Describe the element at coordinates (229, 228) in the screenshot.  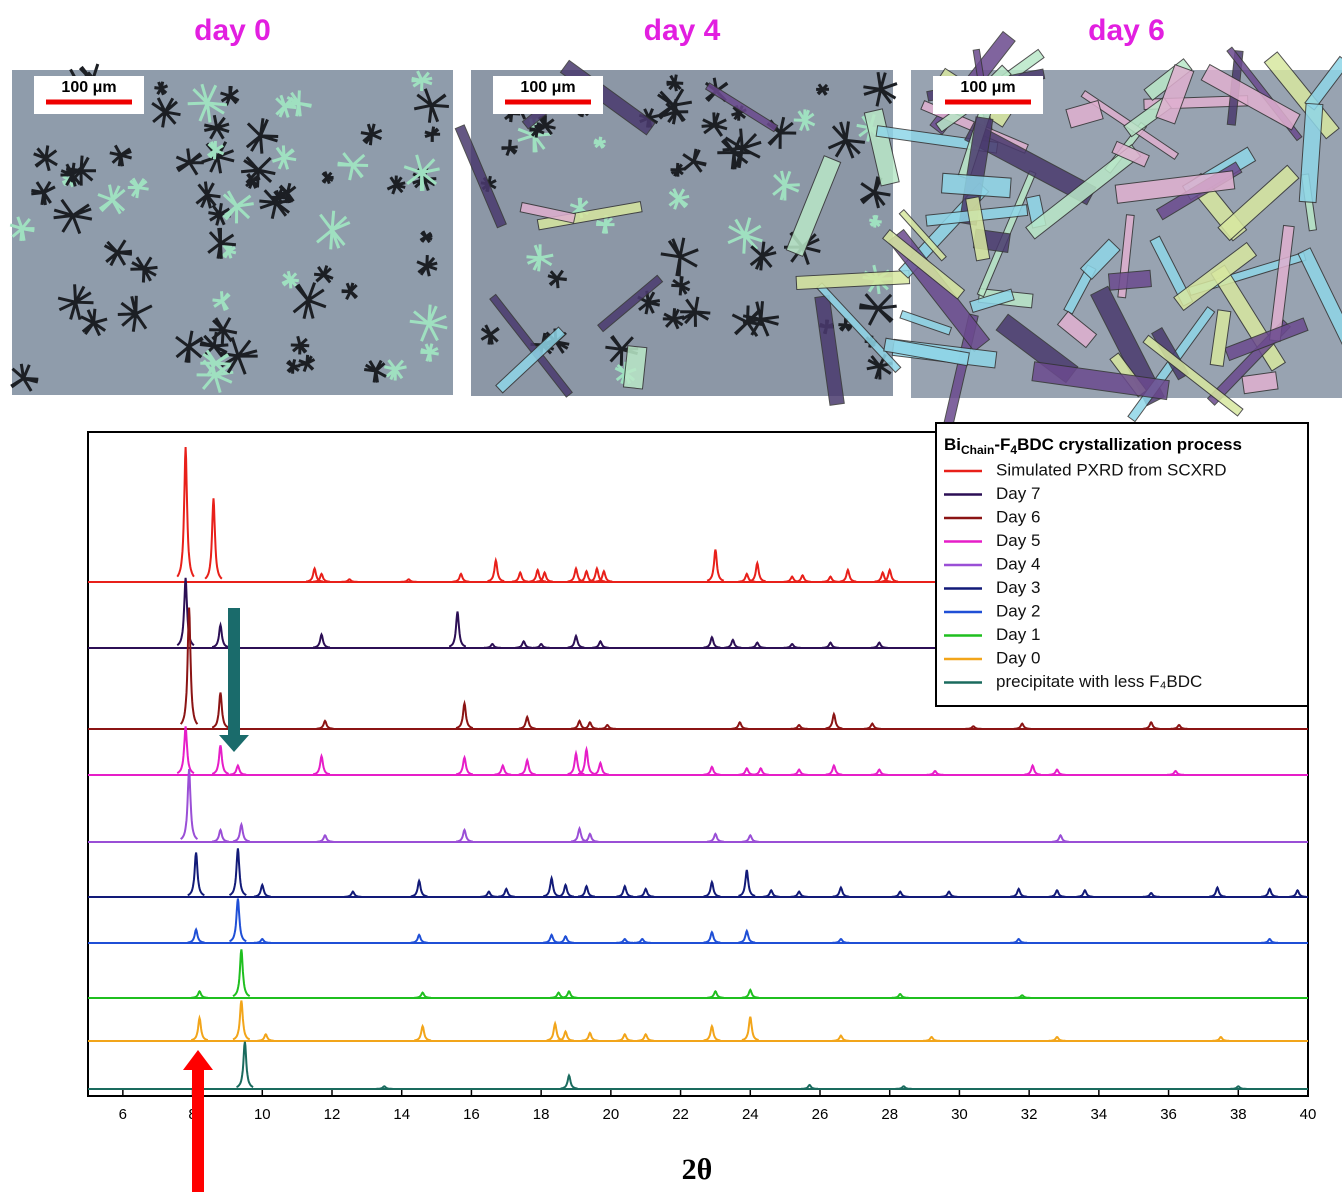
I see `crystals` at that location.